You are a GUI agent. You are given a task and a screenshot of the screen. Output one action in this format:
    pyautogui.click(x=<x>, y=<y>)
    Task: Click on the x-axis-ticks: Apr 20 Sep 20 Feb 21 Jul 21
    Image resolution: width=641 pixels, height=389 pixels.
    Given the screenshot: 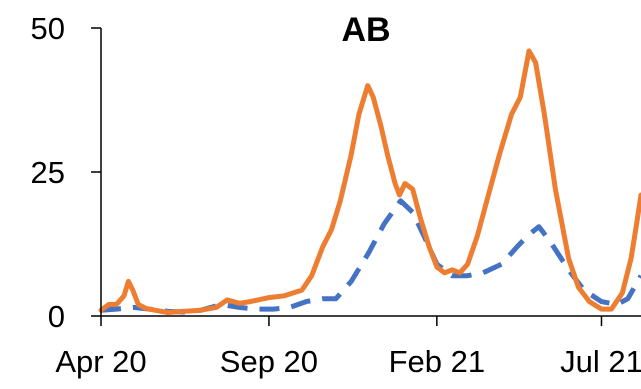 What is the action you would take?
    pyautogui.click(x=348, y=347)
    